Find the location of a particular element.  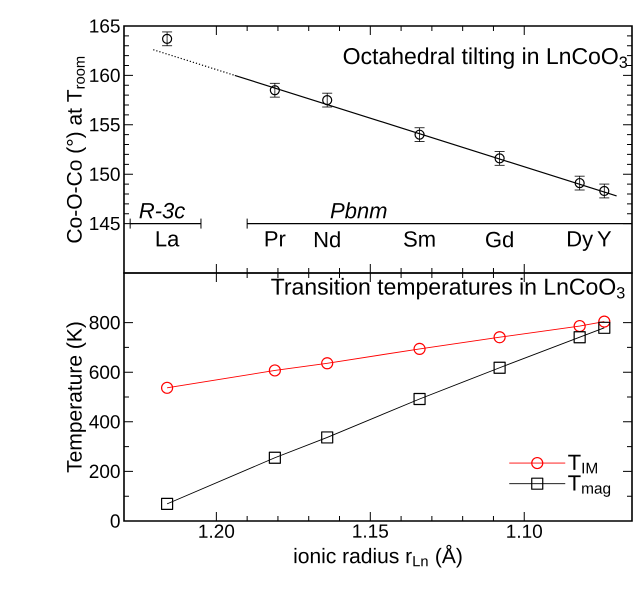

y-tick-label: 800 is located at coordinates (105, 323).